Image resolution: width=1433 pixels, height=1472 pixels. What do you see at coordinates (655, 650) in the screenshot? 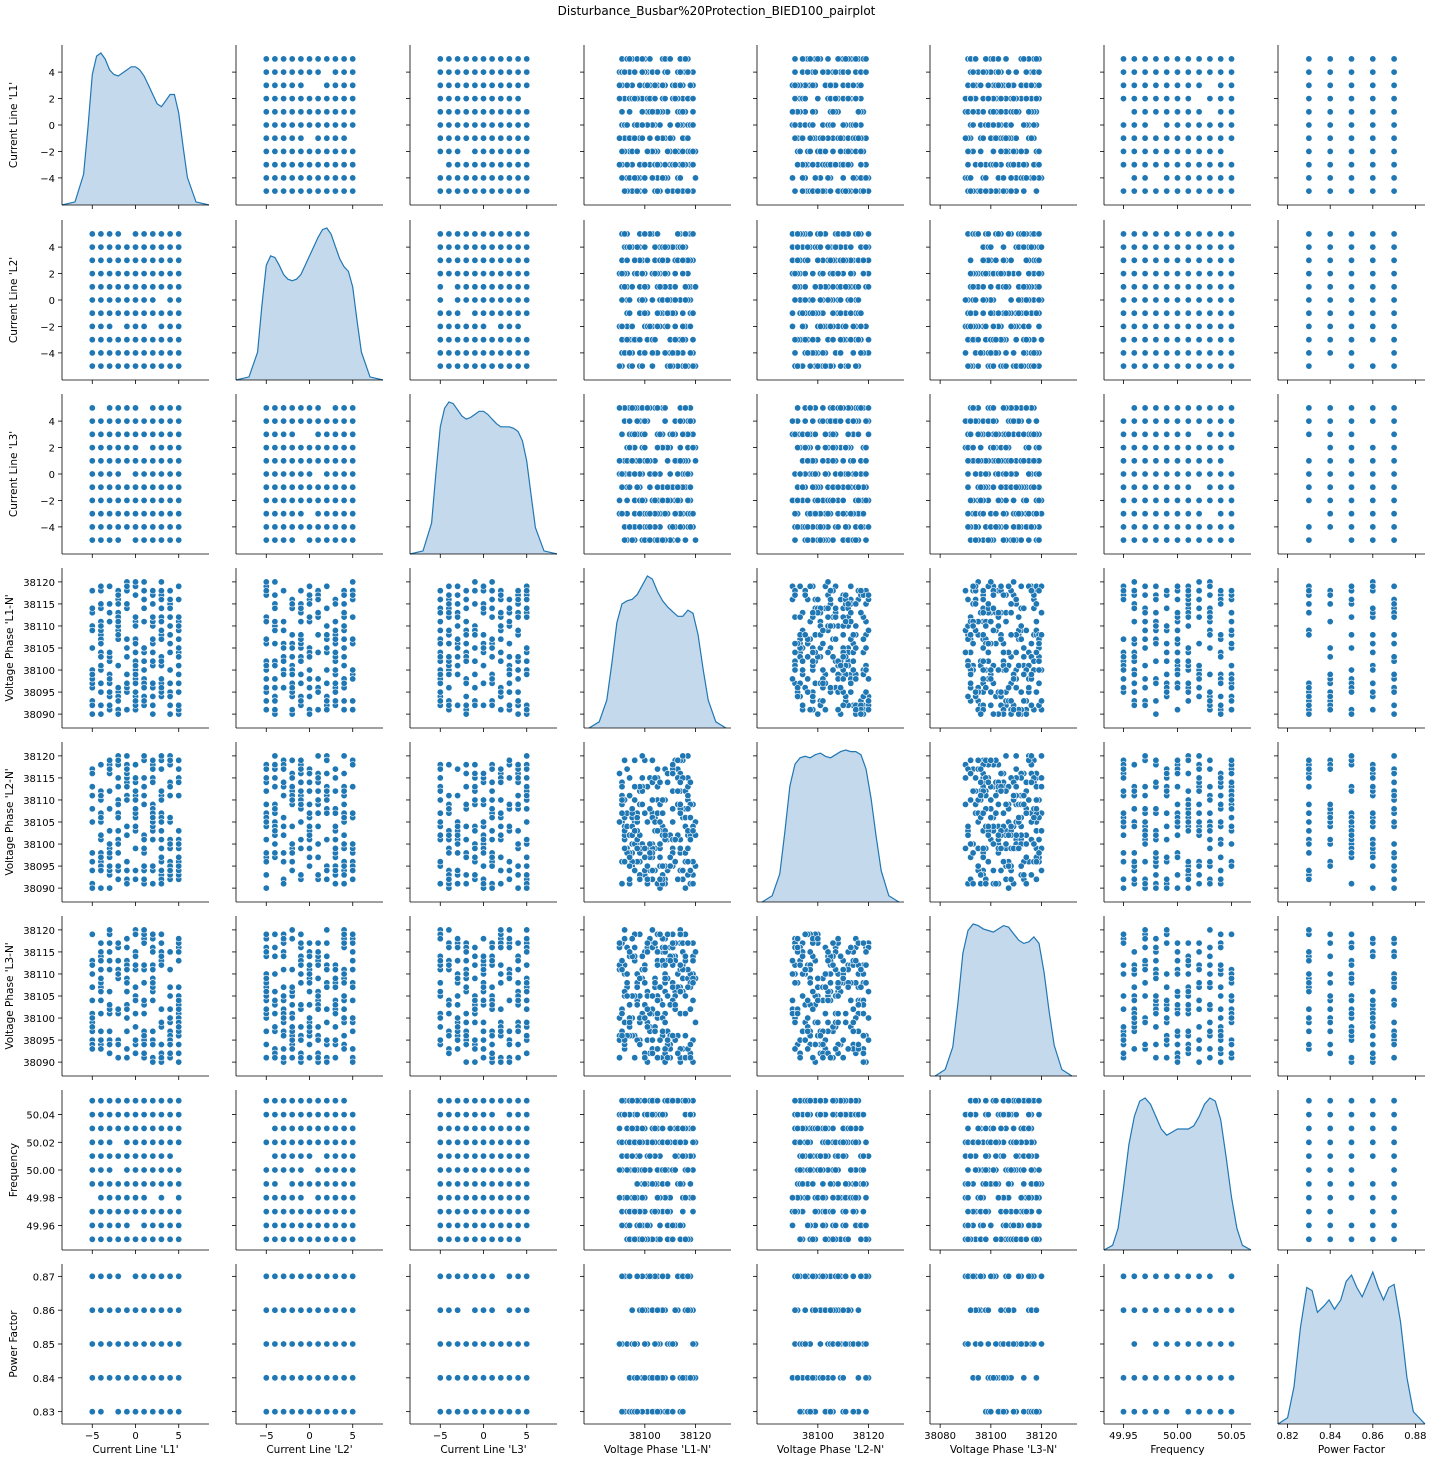
I see `panel-voltage-phase-l1-n-vs-voltage-phase-l1-n` at bounding box center [655, 650].